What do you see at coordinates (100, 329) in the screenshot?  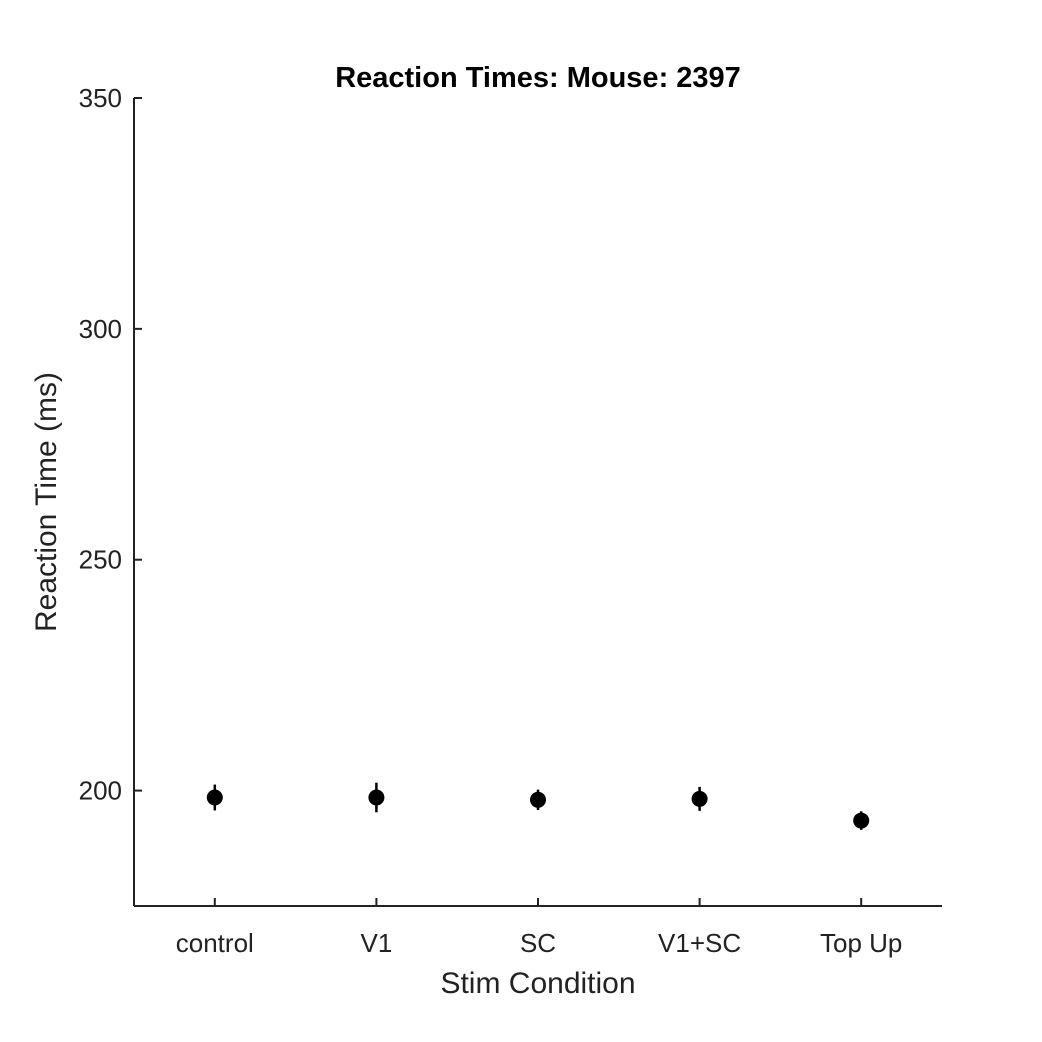 I see `y-tick-label: 300` at bounding box center [100, 329].